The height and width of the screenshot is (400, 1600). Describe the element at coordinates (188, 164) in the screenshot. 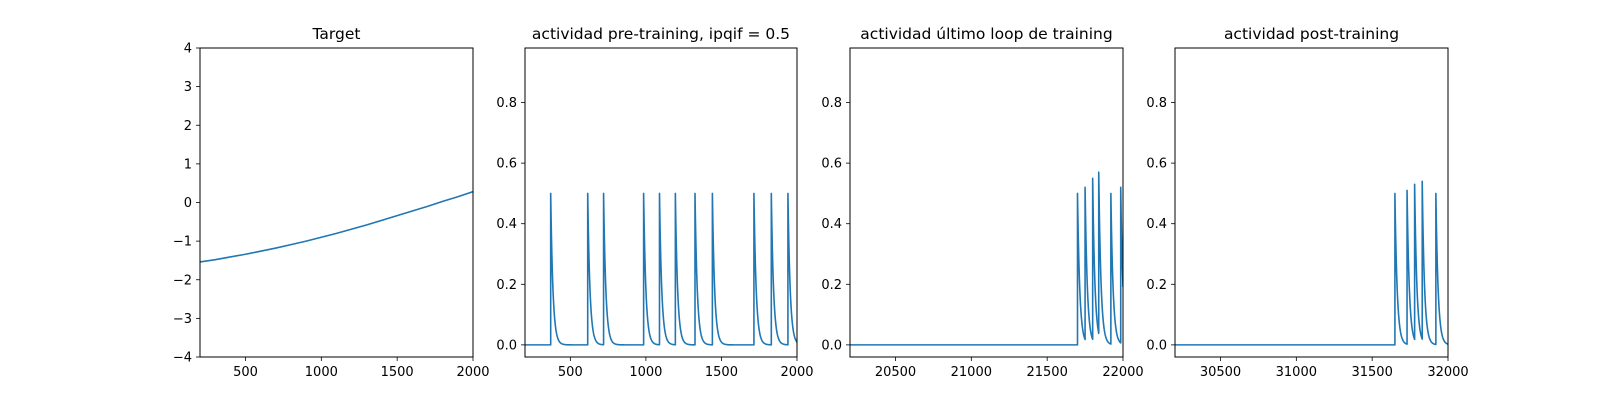

I see `y-tick-label: 1` at that location.